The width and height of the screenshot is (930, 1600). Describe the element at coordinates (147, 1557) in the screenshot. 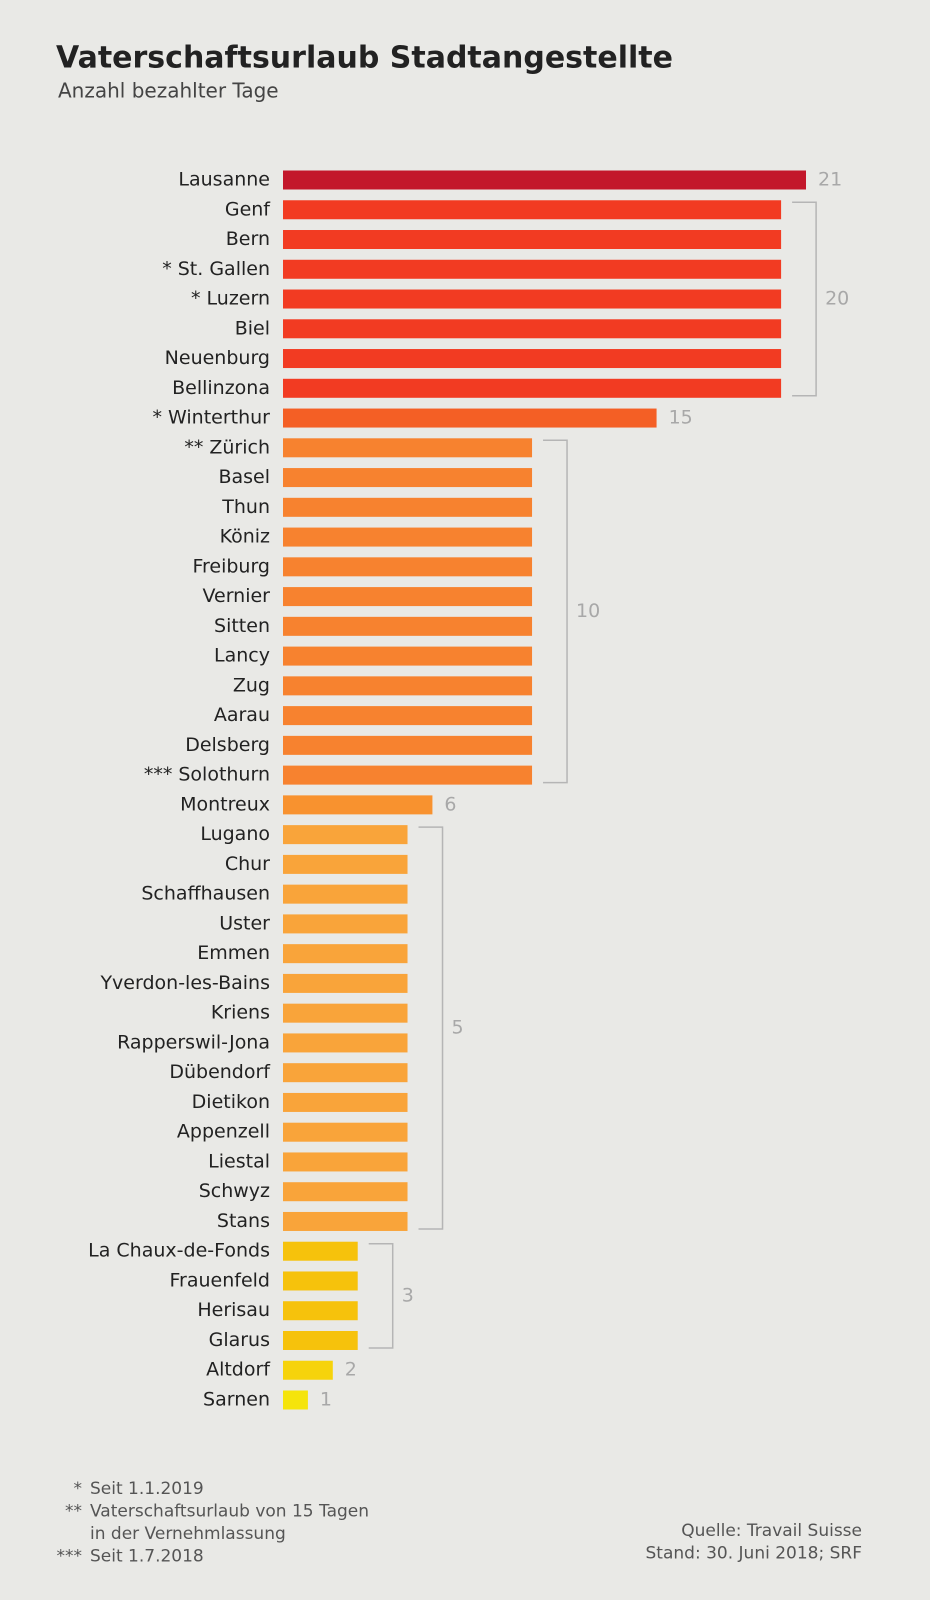

I see `note-text: Seit 1.7.2018` at that location.